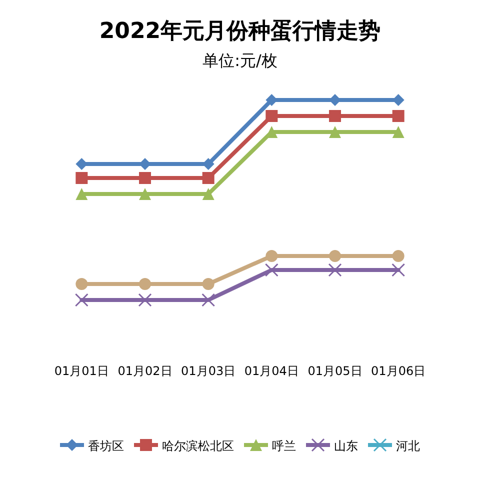 This screenshot has height=480, width=480. Describe the element at coordinates (81, 371) in the screenshot. I see `x-tick-label: 01月01日` at that location.